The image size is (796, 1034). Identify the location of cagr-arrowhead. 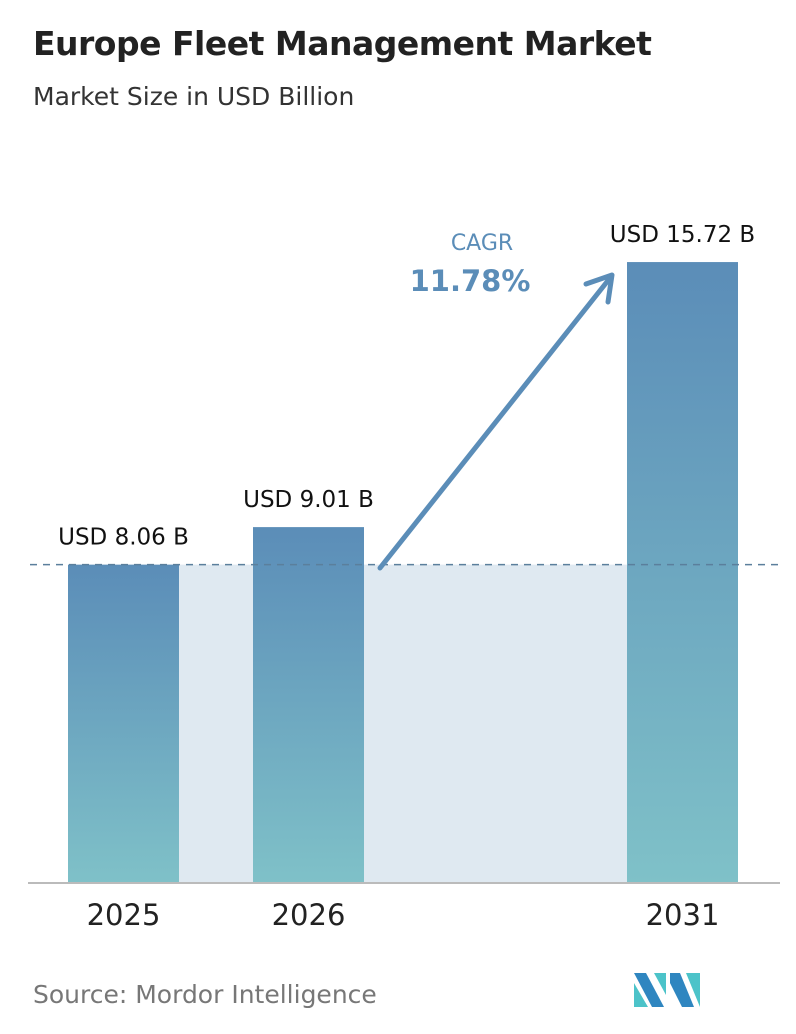
(599, 288).